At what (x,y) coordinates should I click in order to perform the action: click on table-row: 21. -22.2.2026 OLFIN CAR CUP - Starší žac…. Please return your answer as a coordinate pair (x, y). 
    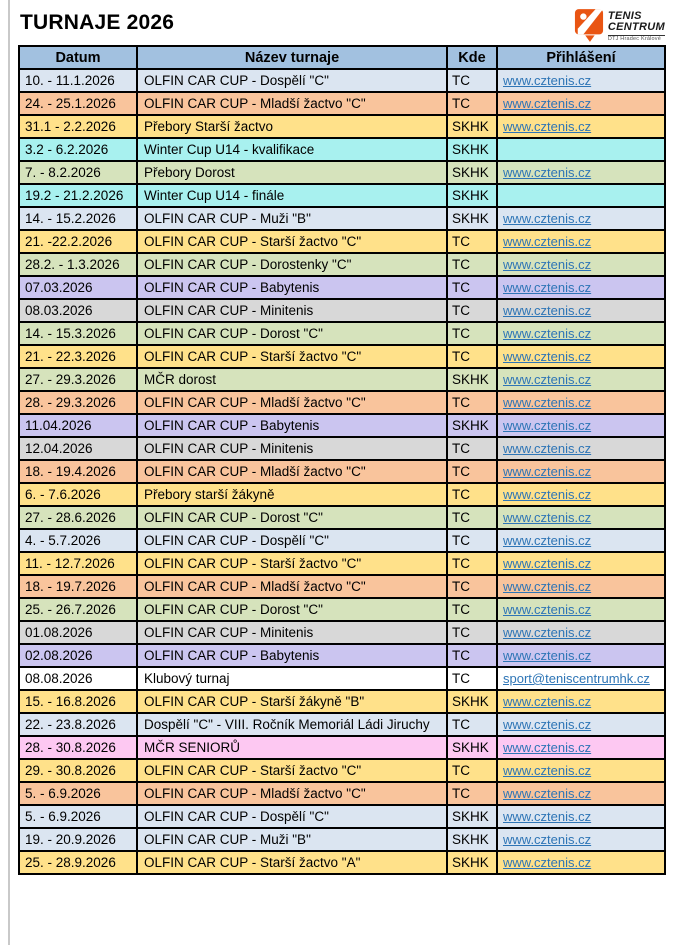
    Looking at the image, I should click on (342, 241).